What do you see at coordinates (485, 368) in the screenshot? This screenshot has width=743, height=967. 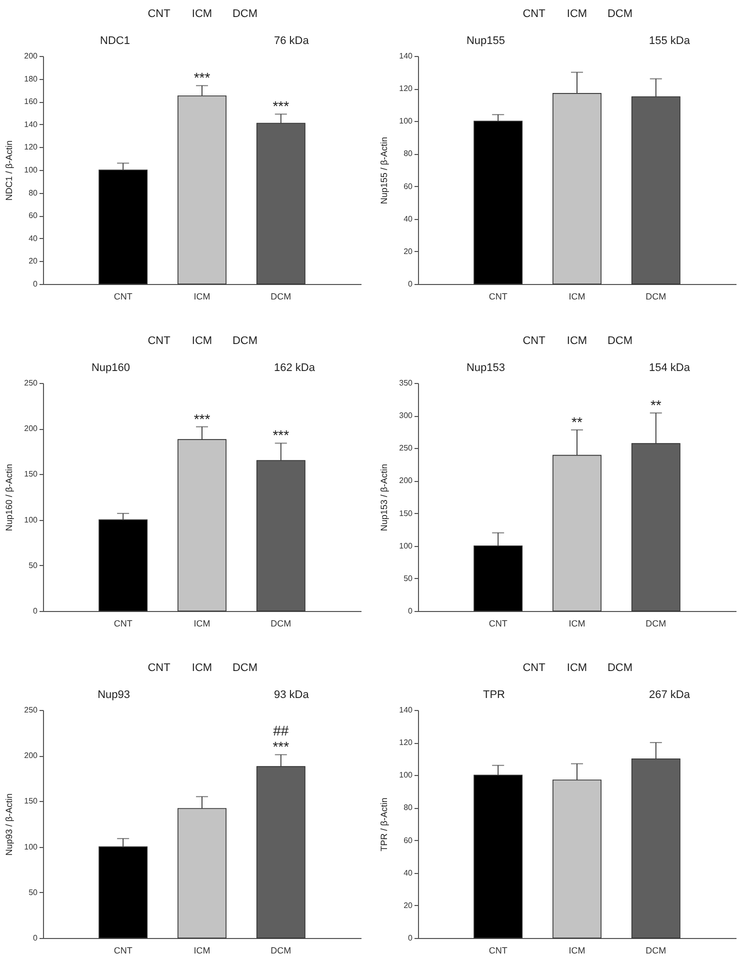 I see `text: Nup153` at bounding box center [485, 368].